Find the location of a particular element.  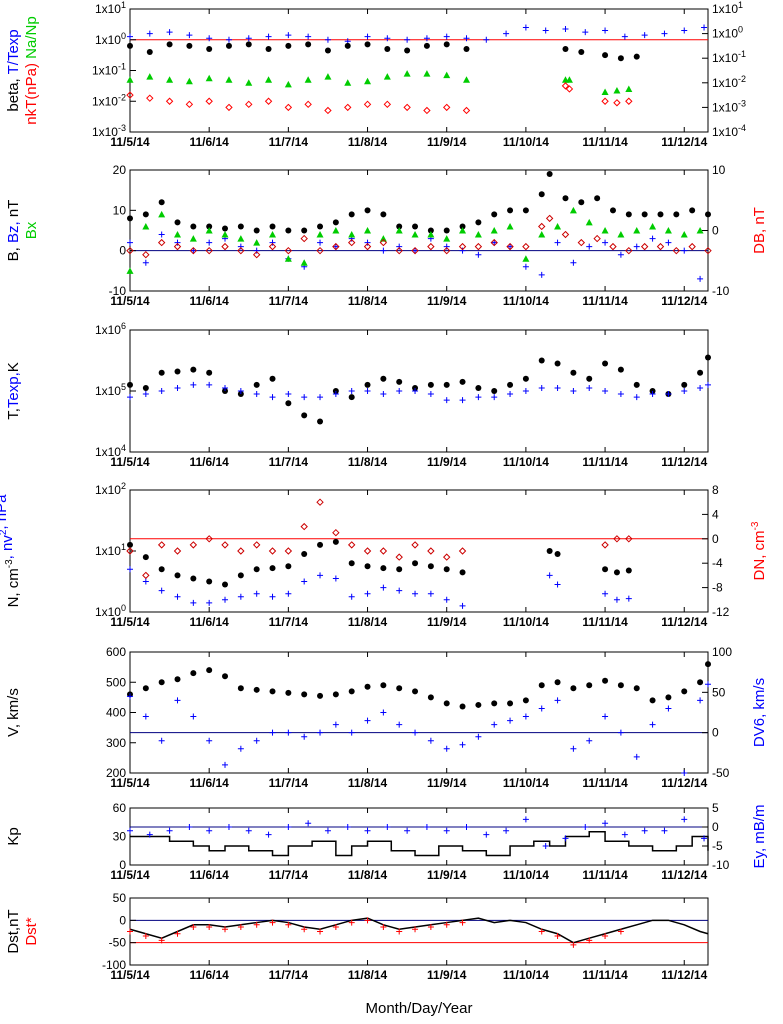

y-tick-label: -100 is located at coordinates (114, 965).